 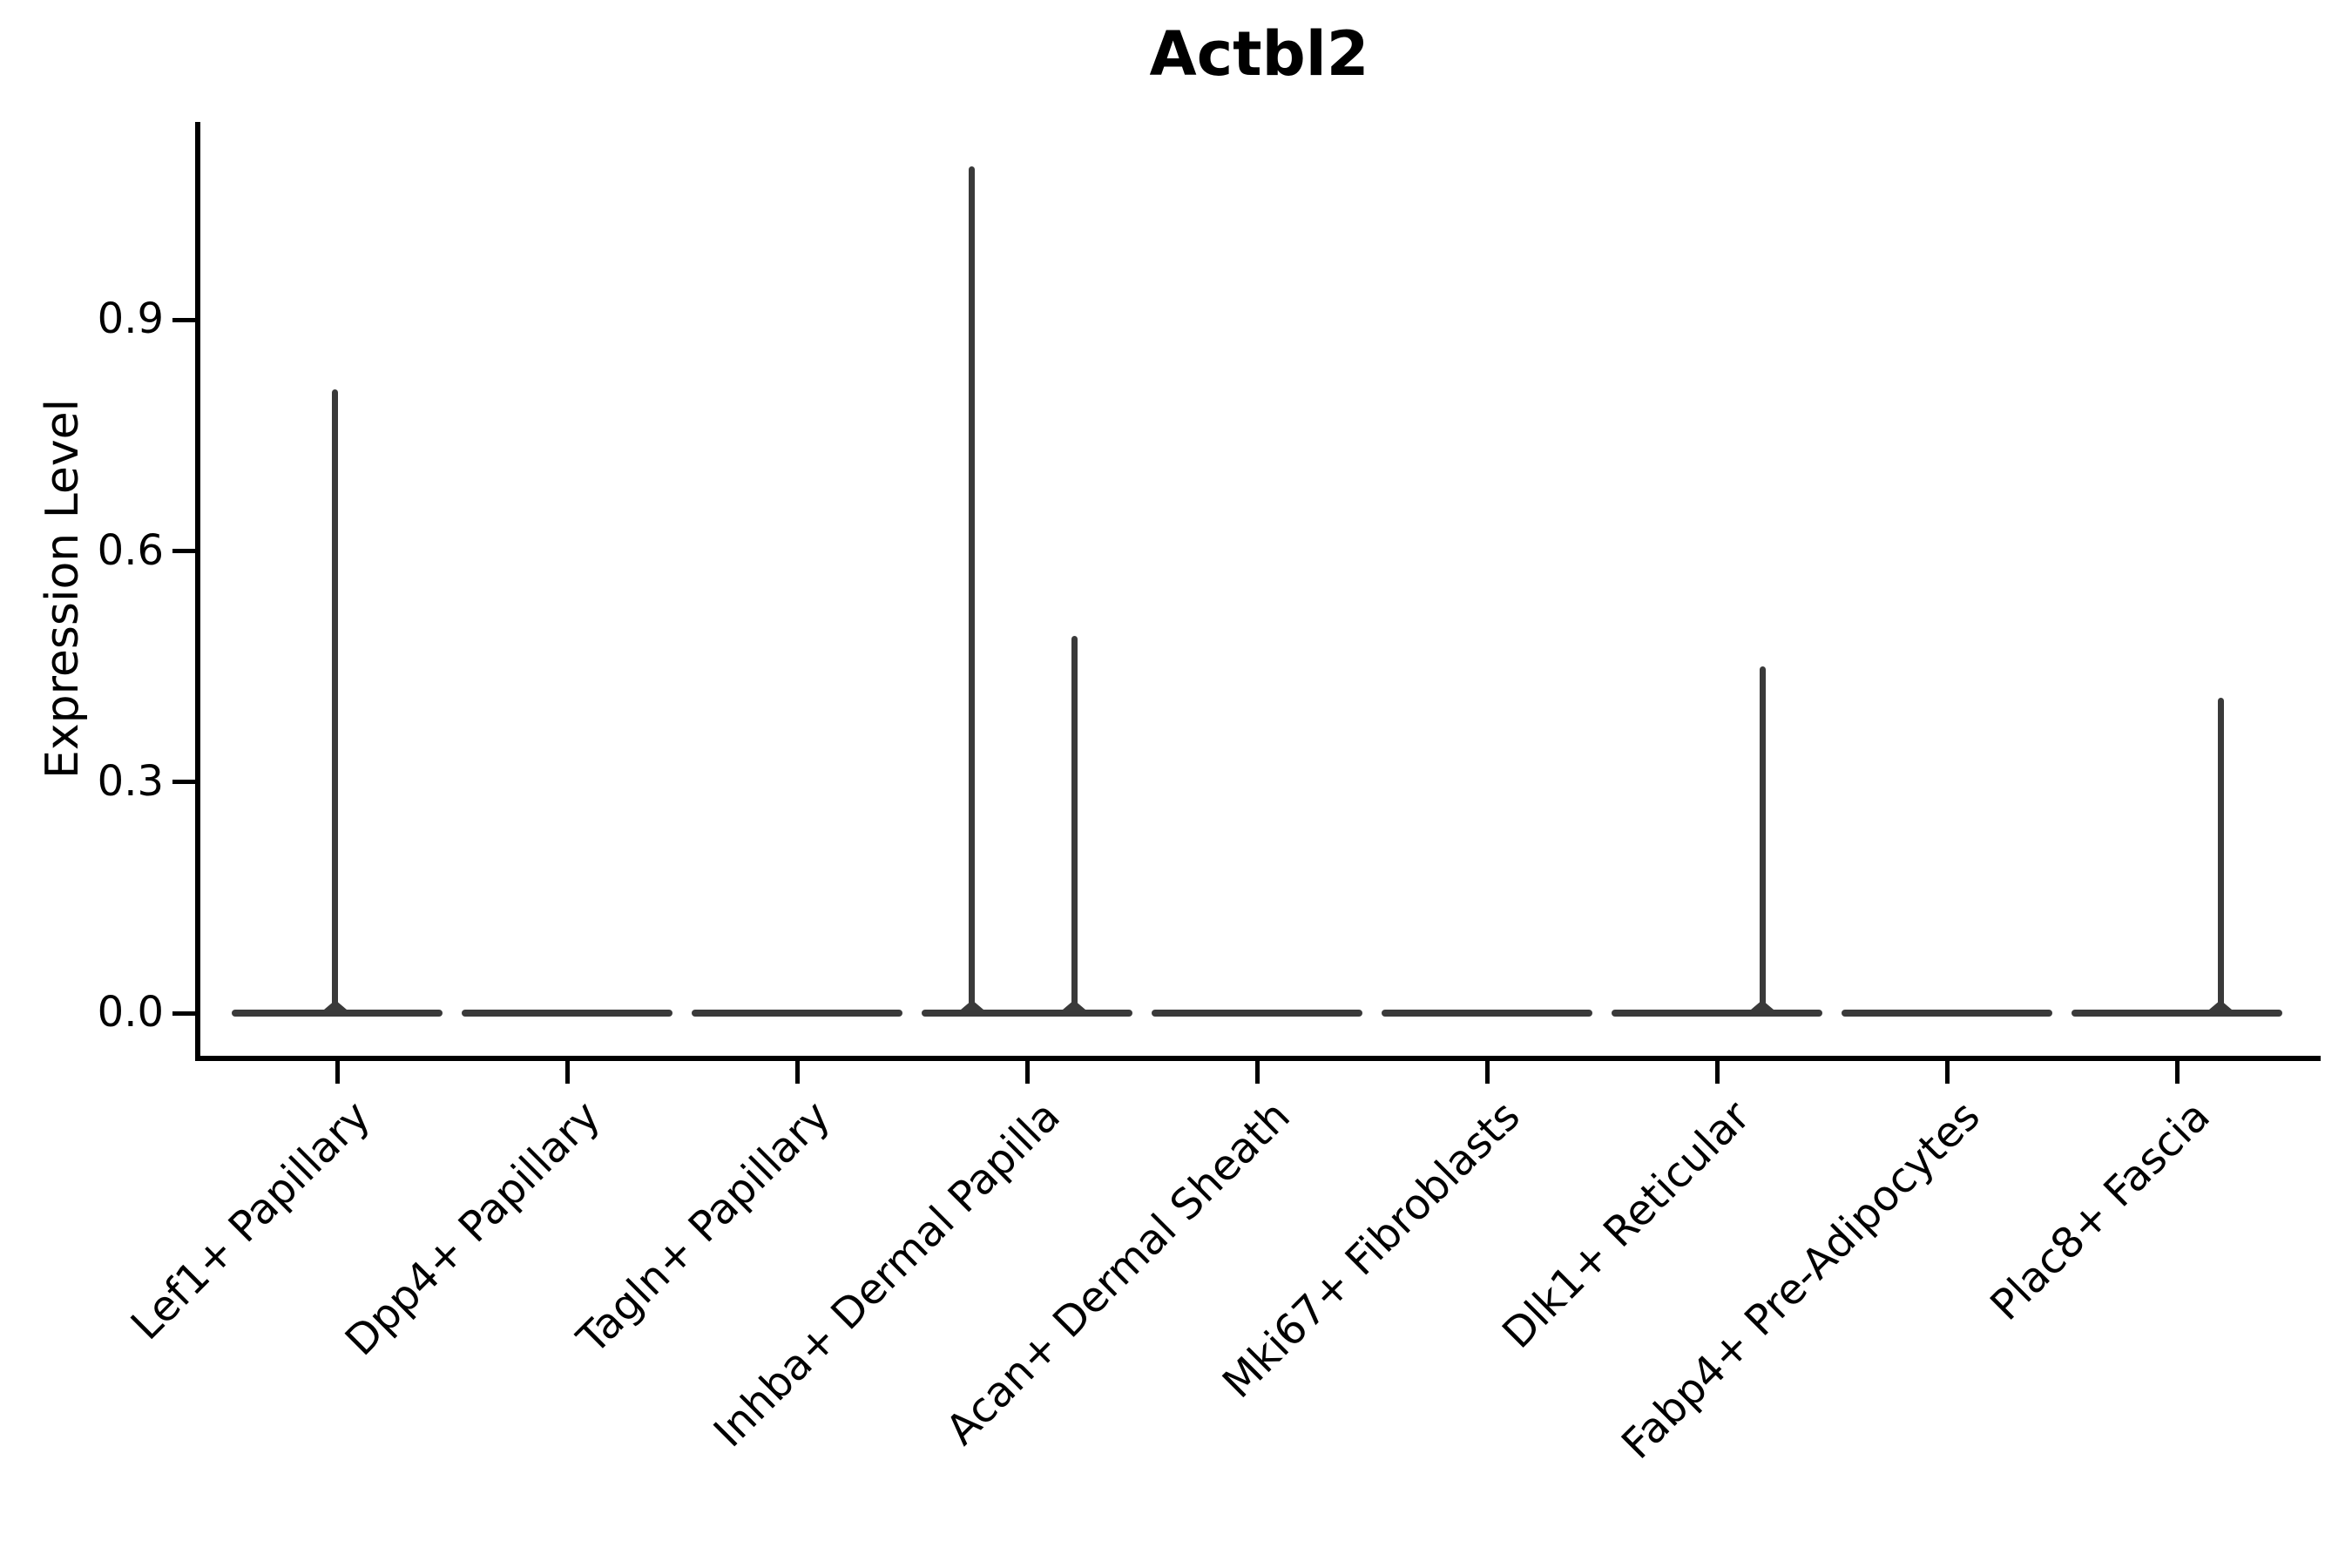 I want to click on x-tick-label: Dpp4+ Papillary, so click(x=472, y=1229).